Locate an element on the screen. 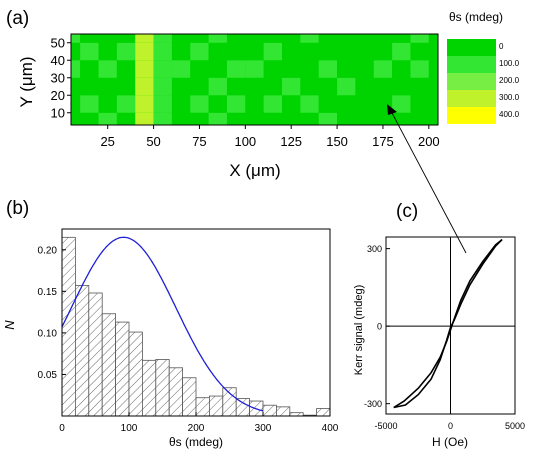  hysteresis-x-ticks: -5000 0 5000 is located at coordinates (449, 420).